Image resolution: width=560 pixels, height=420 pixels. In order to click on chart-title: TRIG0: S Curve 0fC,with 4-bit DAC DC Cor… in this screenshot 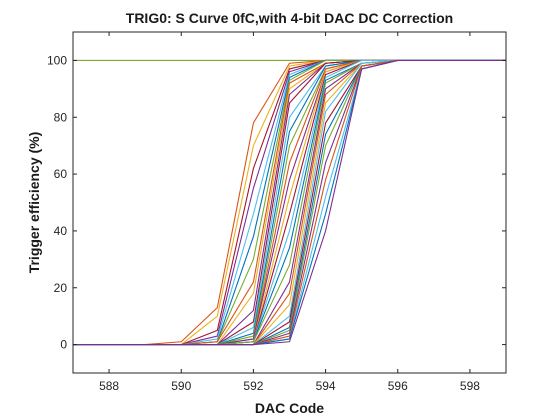, I will do `click(289, 18)`.